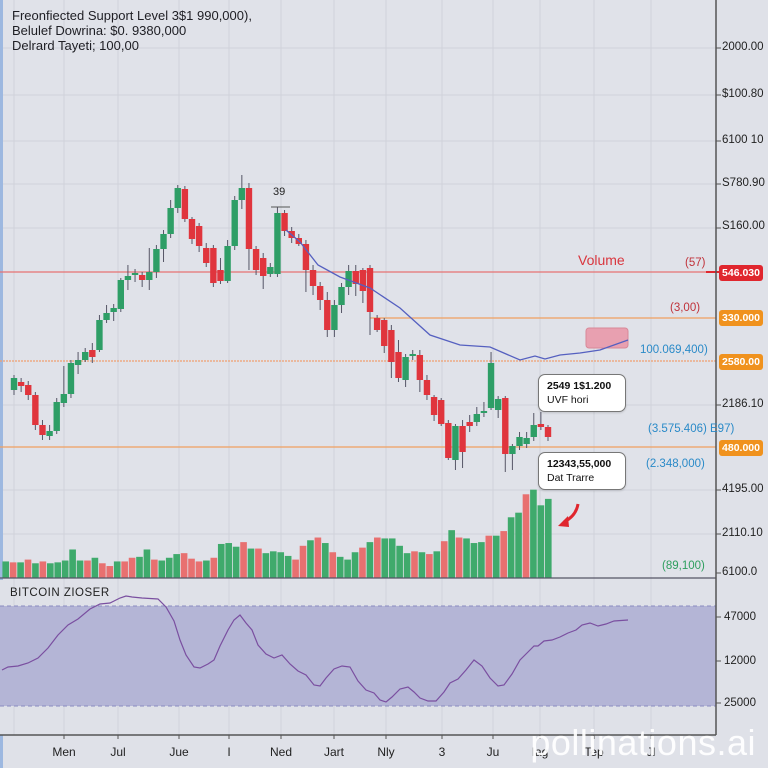 This screenshot has width=768, height=768. I want to click on y-tick-price-7: 2110.10, so click(742, 533).